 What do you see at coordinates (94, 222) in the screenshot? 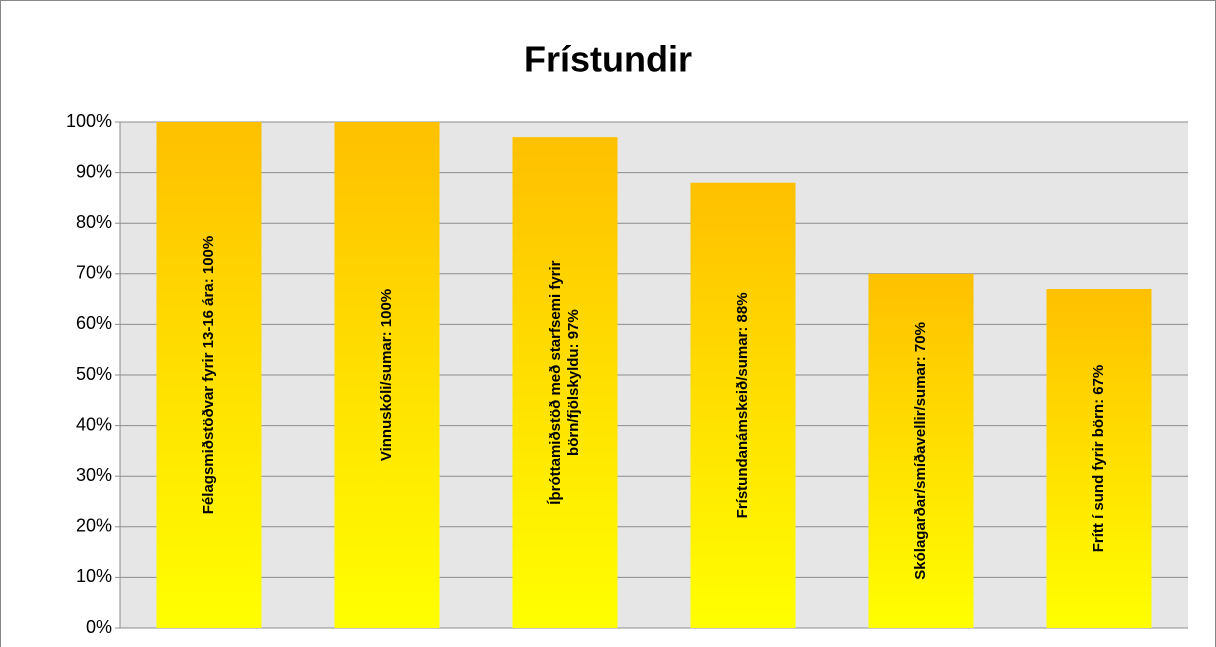
I see `y-tick-label: 80%` at bounding box center [94, 222].